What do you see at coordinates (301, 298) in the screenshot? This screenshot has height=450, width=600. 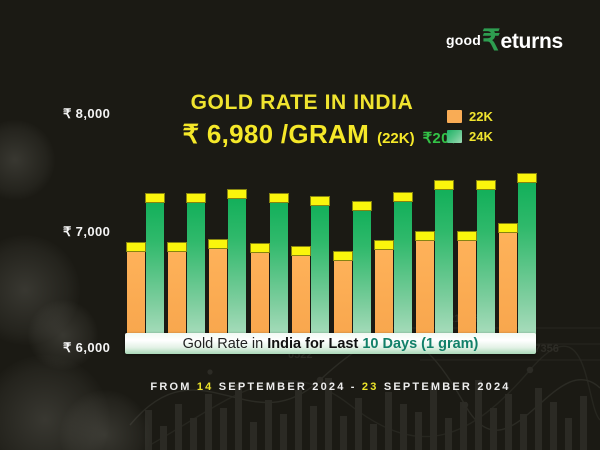 I see `bar-22k-18-sep-2024` at bounding box center [301, 298].